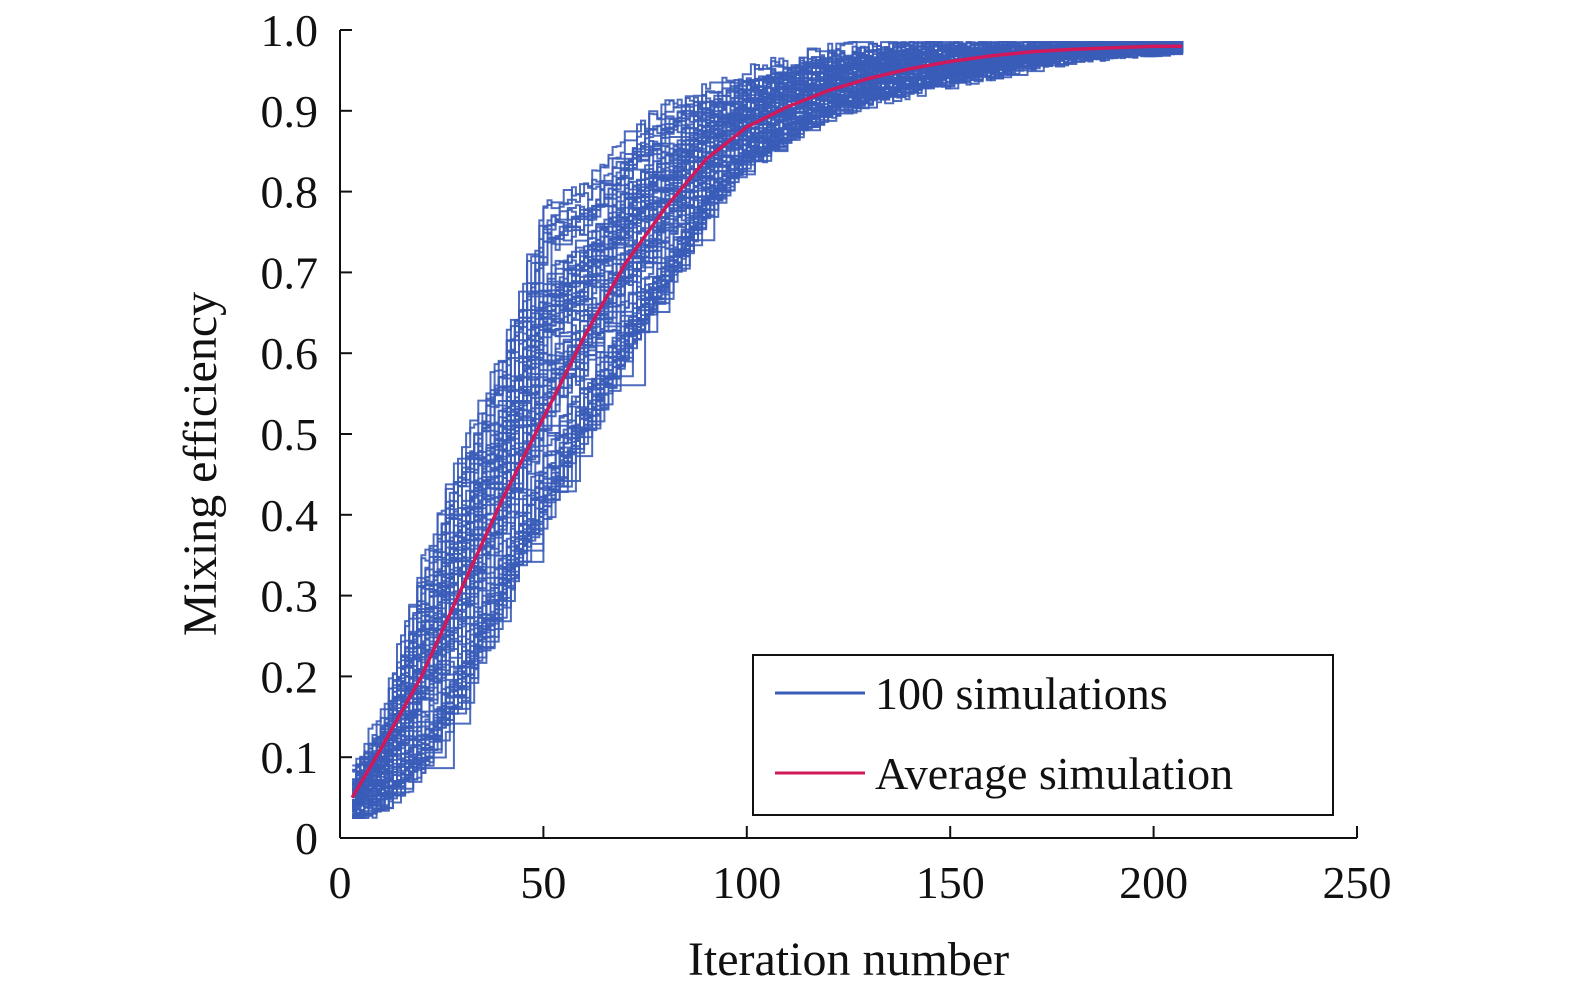  I want to click on y-tick-label: 0.1, so click(290, 757).